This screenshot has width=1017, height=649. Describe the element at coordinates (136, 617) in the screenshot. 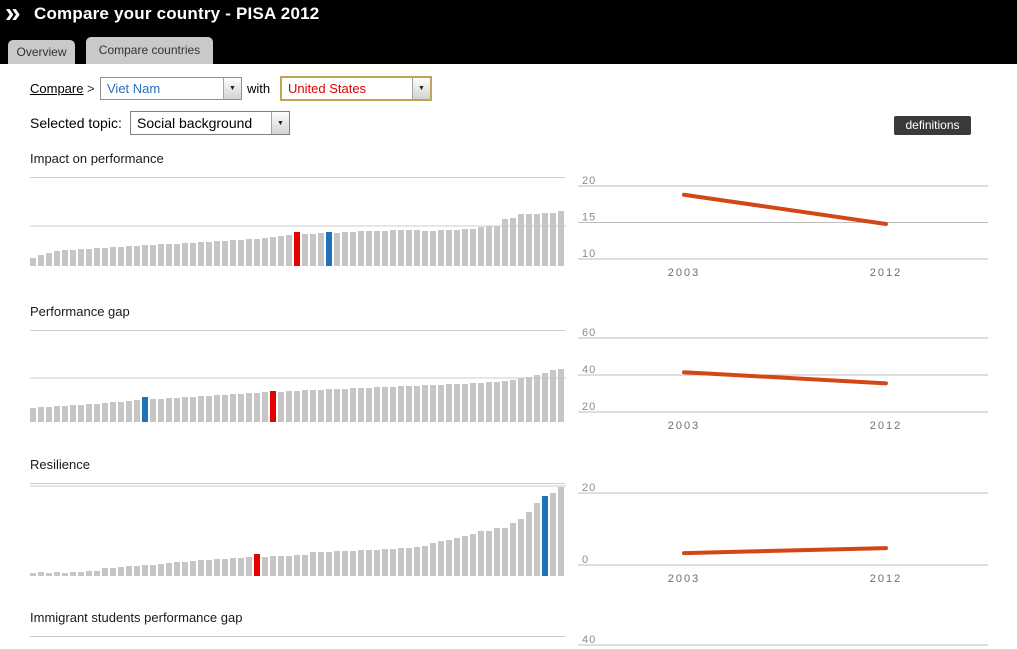

I see `section-title-immigrant-students-performance-gap: Immigrant students performance gap` at that location.